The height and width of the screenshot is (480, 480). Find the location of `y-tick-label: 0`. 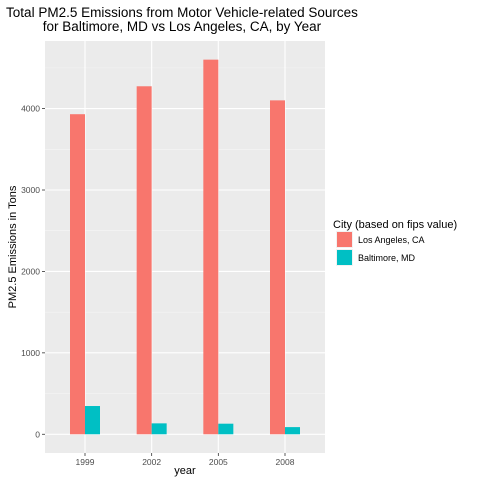

y-tick-label: 0 is located at coordinates (37, 434).